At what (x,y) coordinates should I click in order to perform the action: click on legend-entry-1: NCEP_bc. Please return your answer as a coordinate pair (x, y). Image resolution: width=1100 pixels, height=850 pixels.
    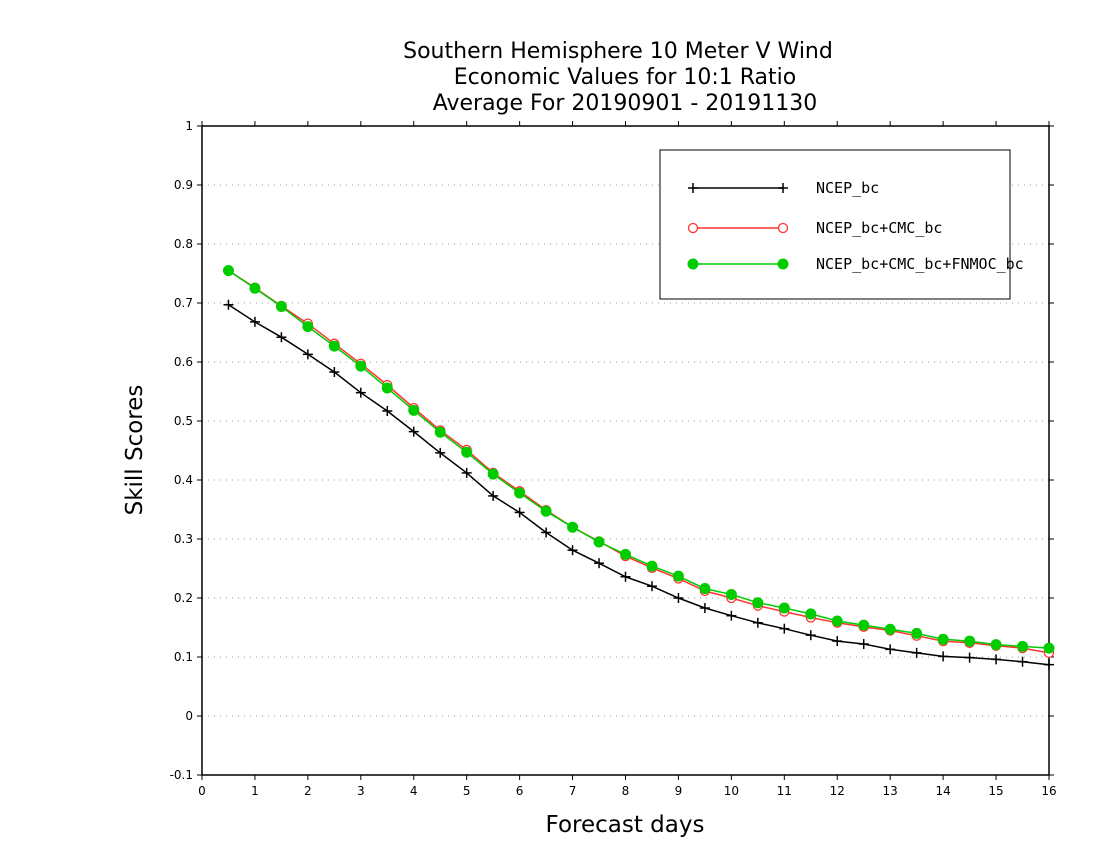
    Looking at the image, I should click on (783, 188).